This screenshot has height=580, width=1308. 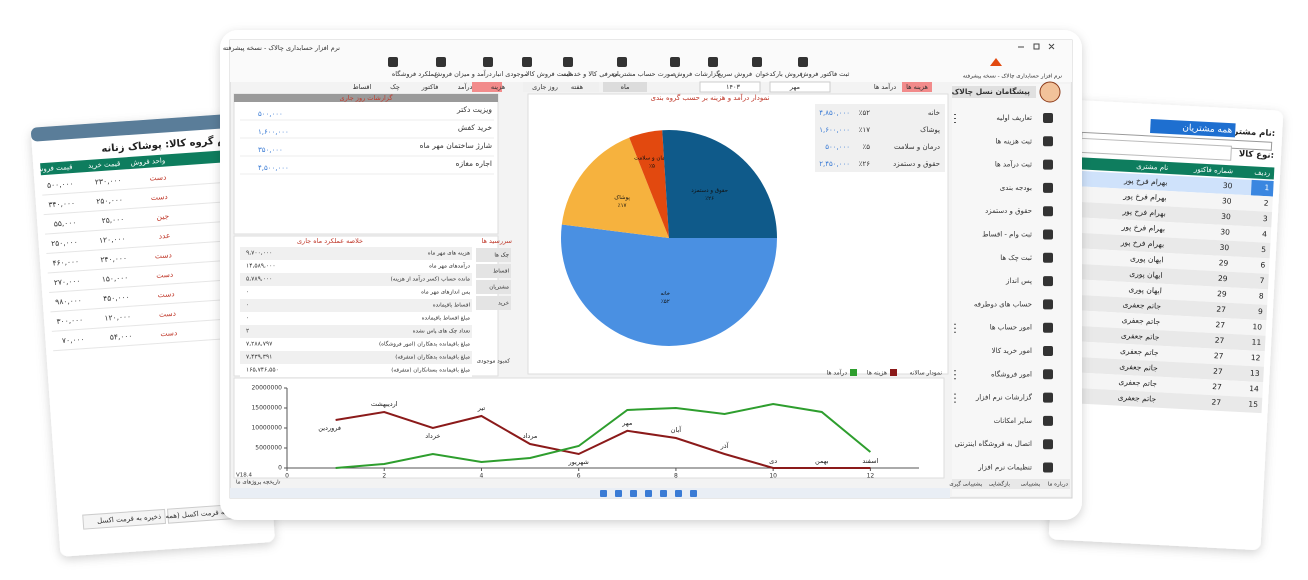 What do you see at coordinates (871, 476) in the screenshot?
I see `x-tick-label: 12` at bounding box center [871, 476].